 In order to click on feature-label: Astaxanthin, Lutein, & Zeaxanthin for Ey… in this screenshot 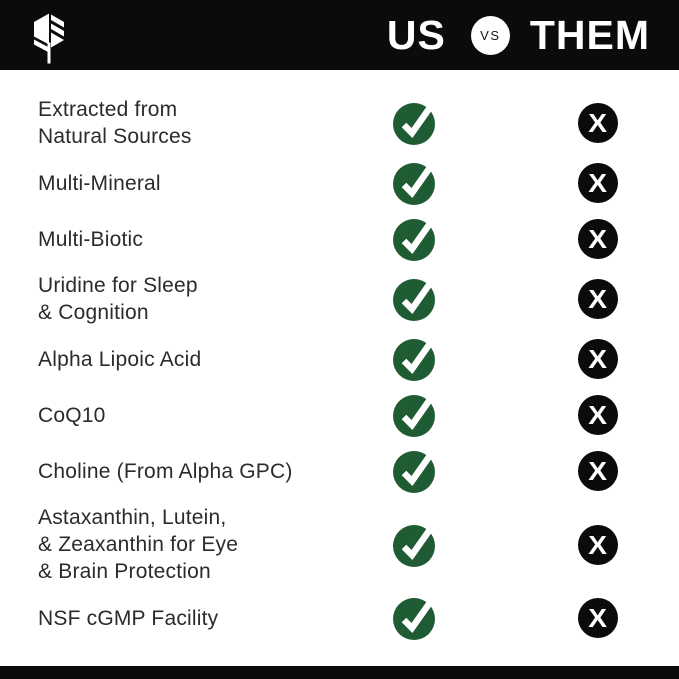, I will do `click(138, 544)`.